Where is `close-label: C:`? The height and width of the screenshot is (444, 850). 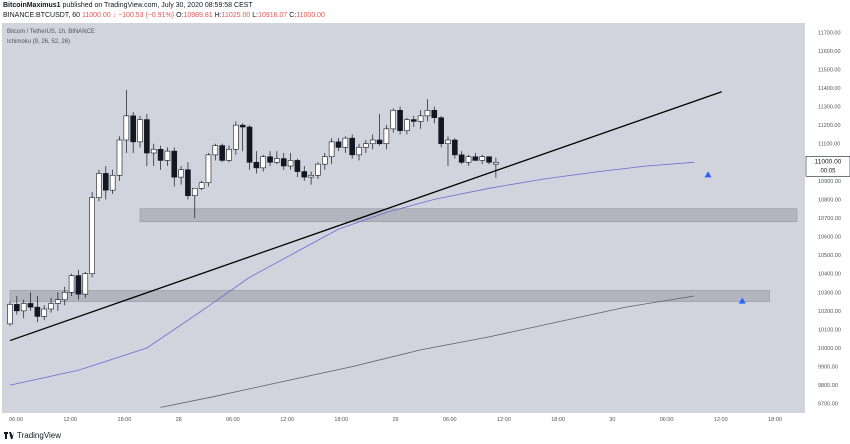 close-label: C: is located at coordinates (293, 15).